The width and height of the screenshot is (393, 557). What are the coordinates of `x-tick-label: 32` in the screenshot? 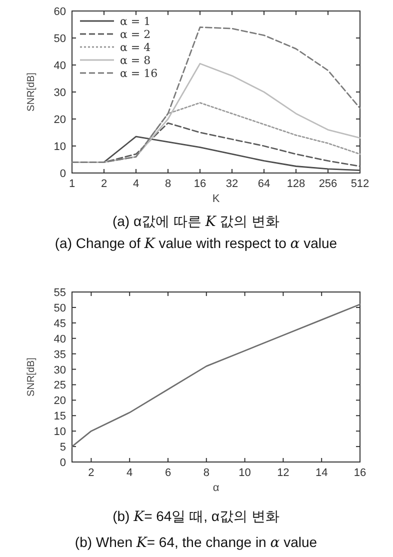 It's located at (232, 184).